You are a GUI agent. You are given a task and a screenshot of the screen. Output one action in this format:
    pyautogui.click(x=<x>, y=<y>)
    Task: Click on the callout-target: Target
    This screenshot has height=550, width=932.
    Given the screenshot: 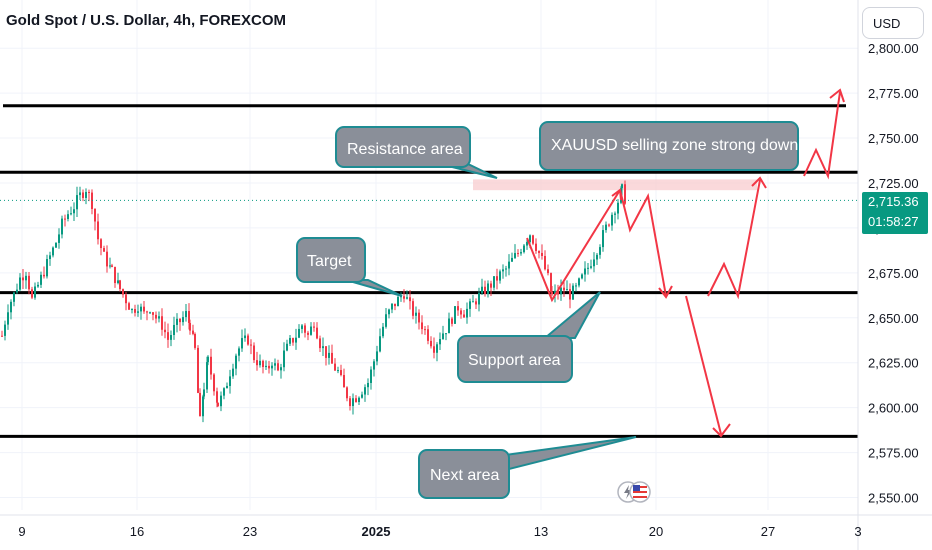 What is the action you would take?
    pyautogui.click(x=349, y=267)
    